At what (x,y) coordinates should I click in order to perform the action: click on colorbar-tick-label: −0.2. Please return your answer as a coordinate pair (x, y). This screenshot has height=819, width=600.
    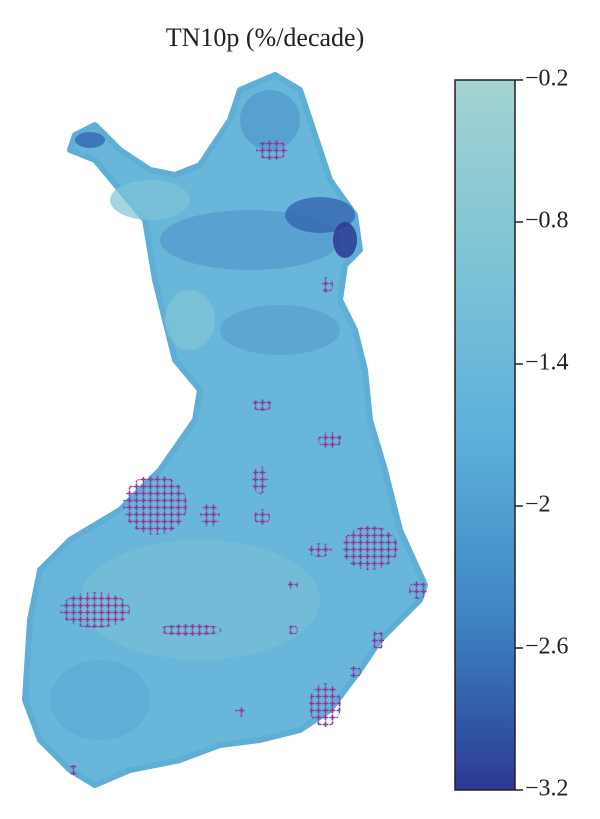
    Looking at the image, I should click on (547, 79).